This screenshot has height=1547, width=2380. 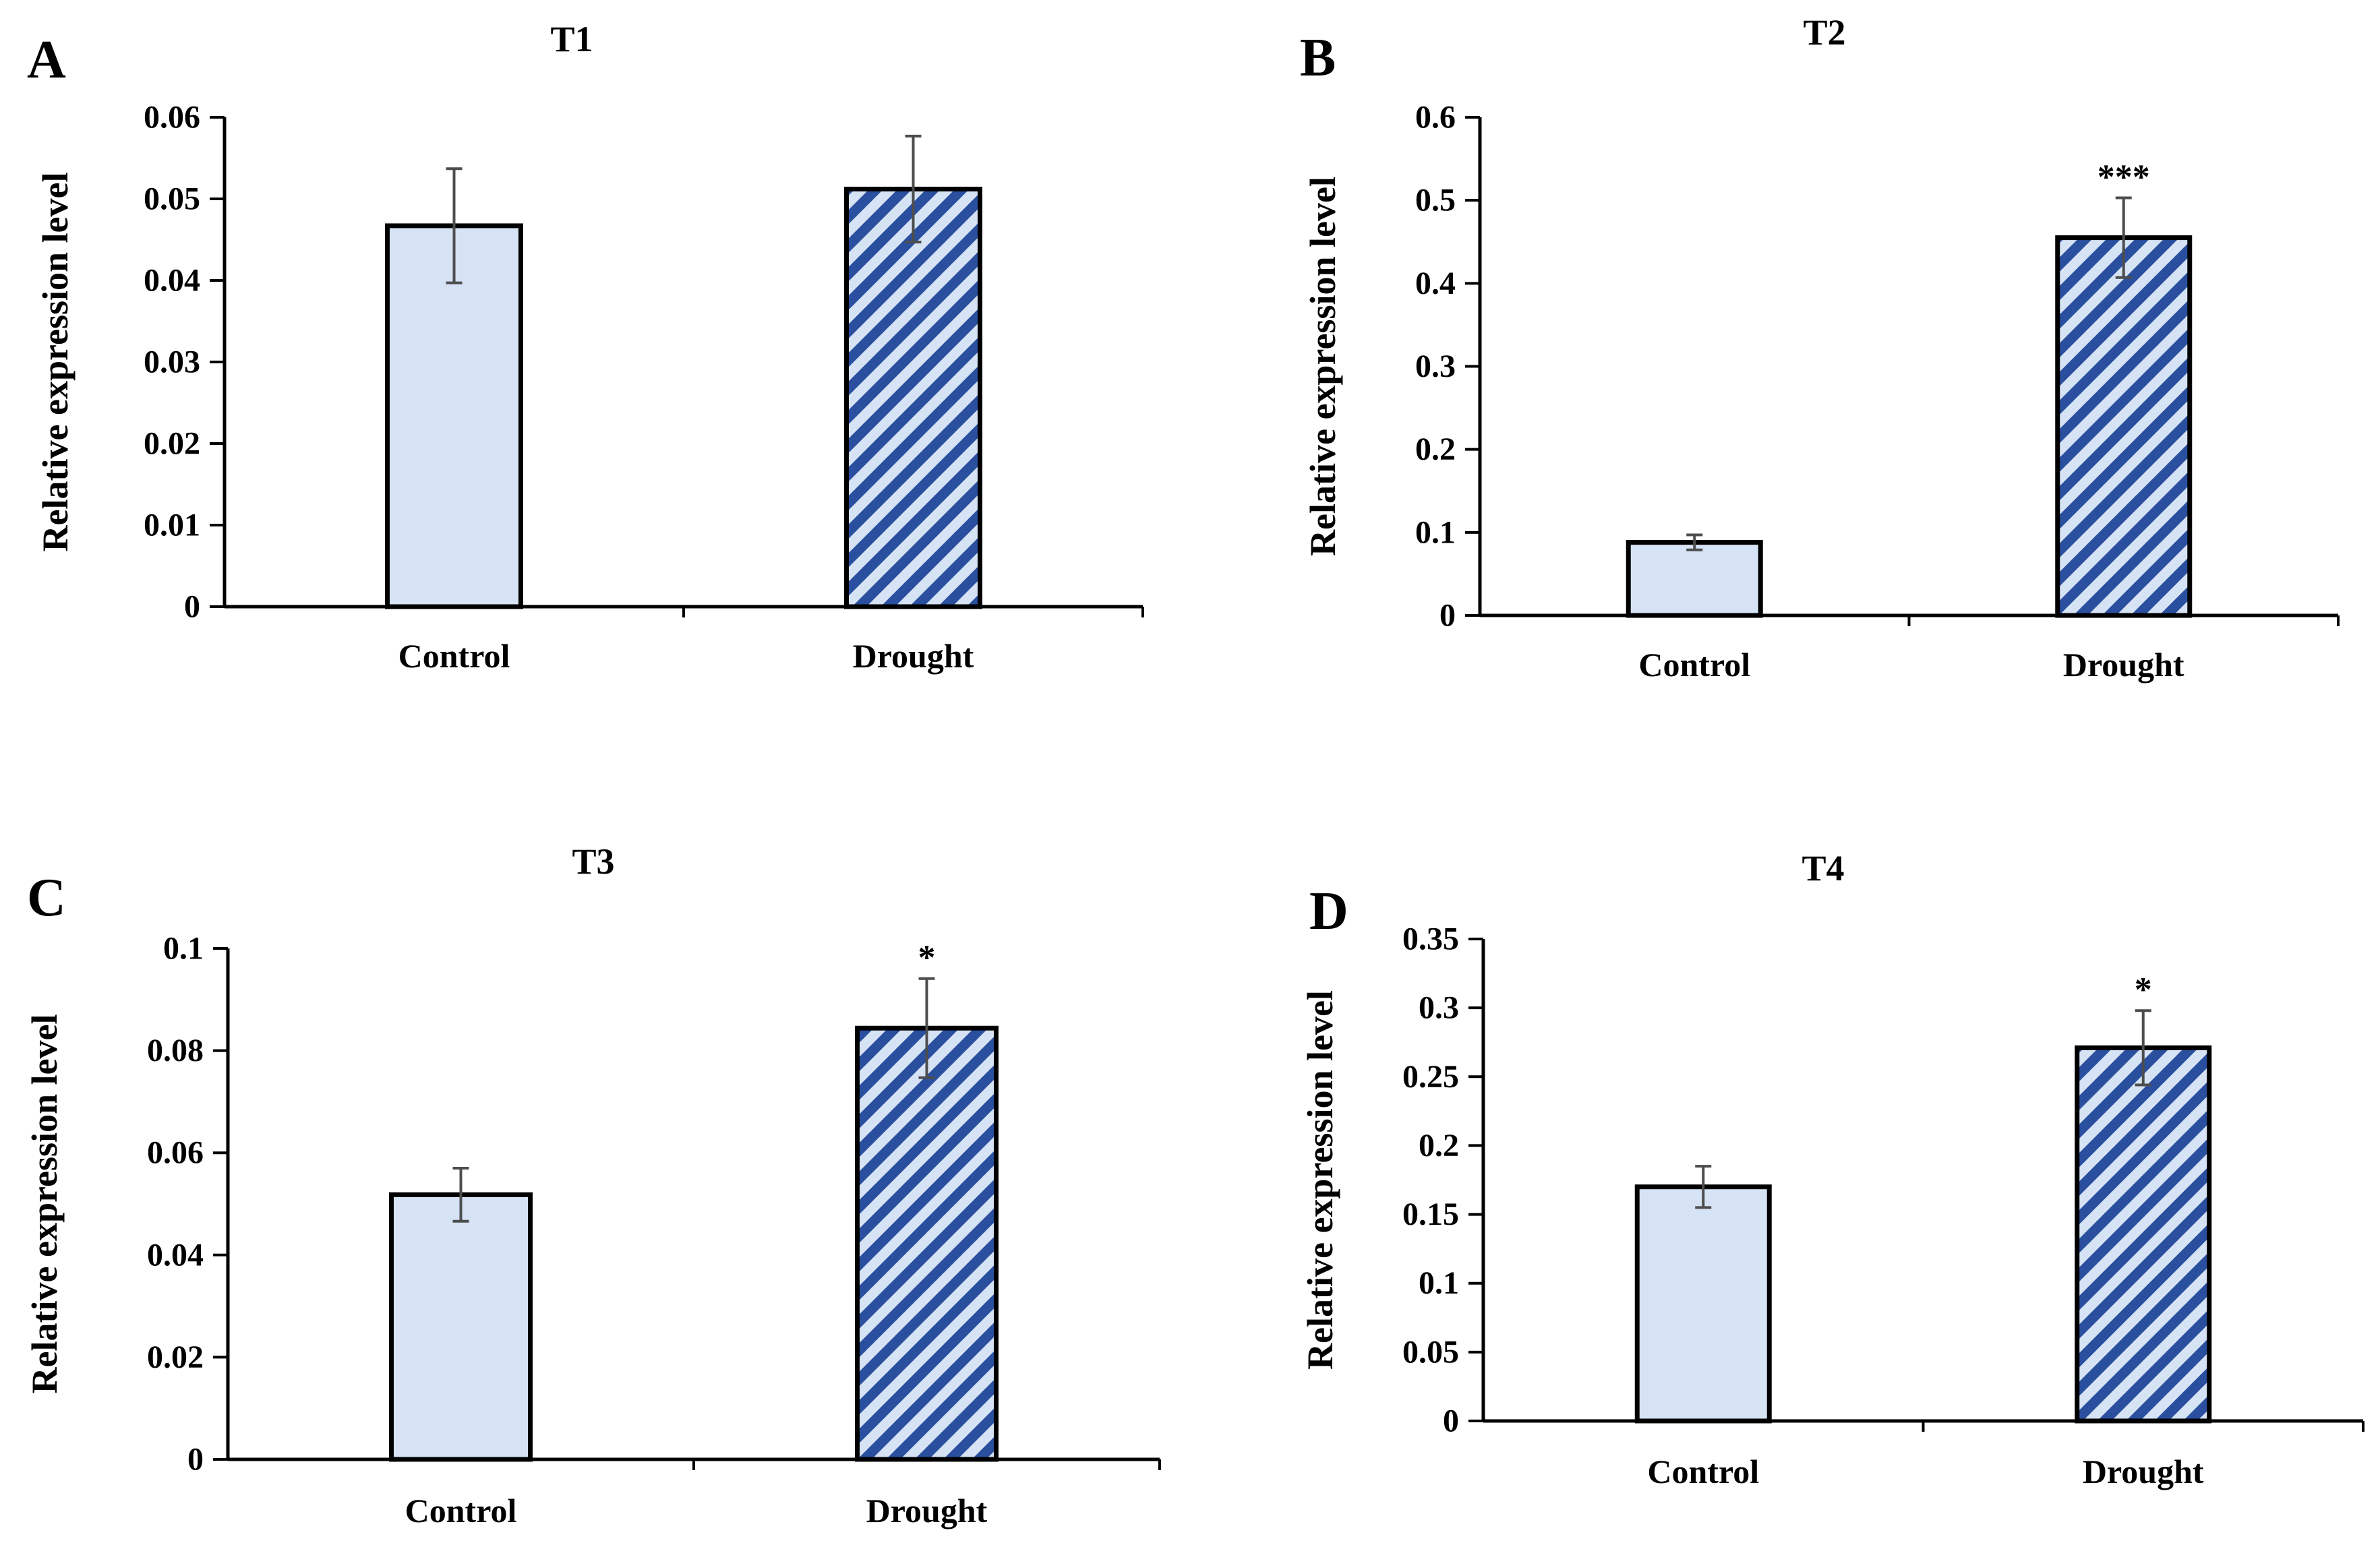 I want to click on y-tick-label-d: 0.25, so click(x=1431, y=1077).